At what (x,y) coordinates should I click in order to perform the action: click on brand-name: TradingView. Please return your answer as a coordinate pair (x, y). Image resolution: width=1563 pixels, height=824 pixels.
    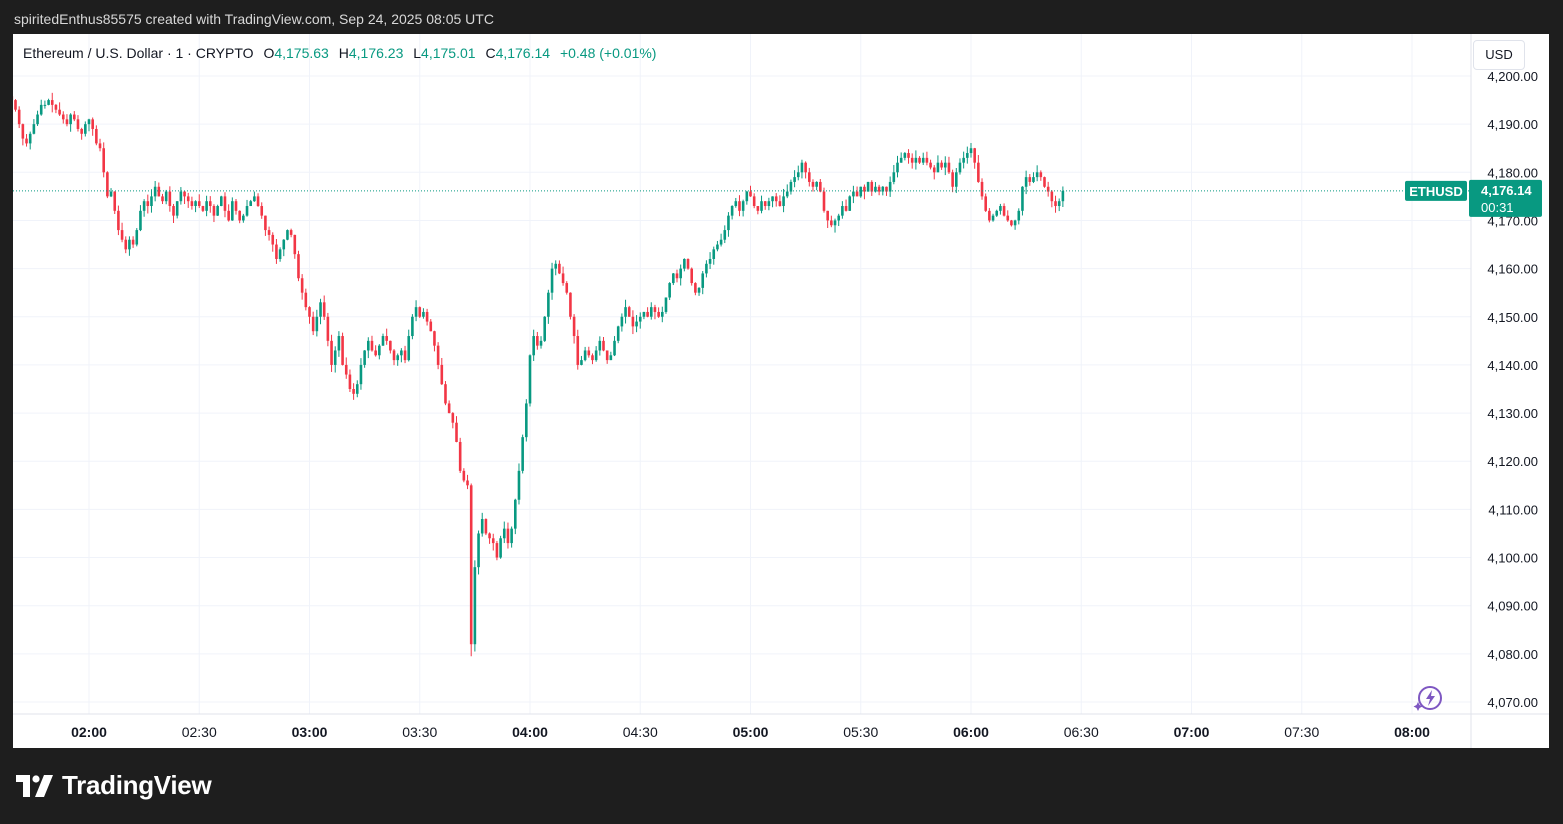
    Looking at the image, I should click on (137, 785).